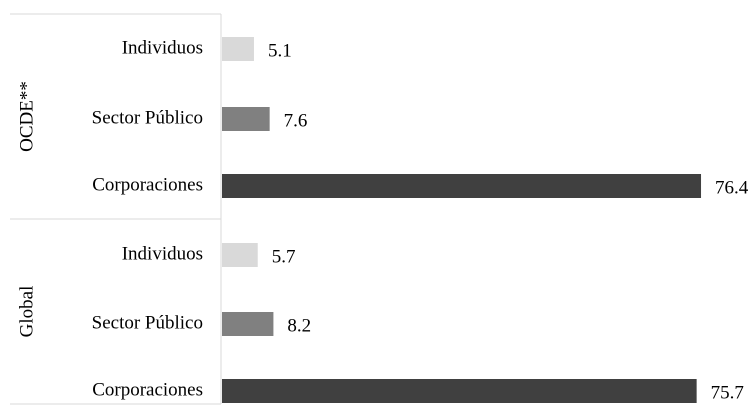 Image resolution: width=751 pixels, height=418 pixels. What do you see at coordinates (296, 120) in the screenshot?
I see `value-label-0-1: 7.6` at bounding box center [296, 120].